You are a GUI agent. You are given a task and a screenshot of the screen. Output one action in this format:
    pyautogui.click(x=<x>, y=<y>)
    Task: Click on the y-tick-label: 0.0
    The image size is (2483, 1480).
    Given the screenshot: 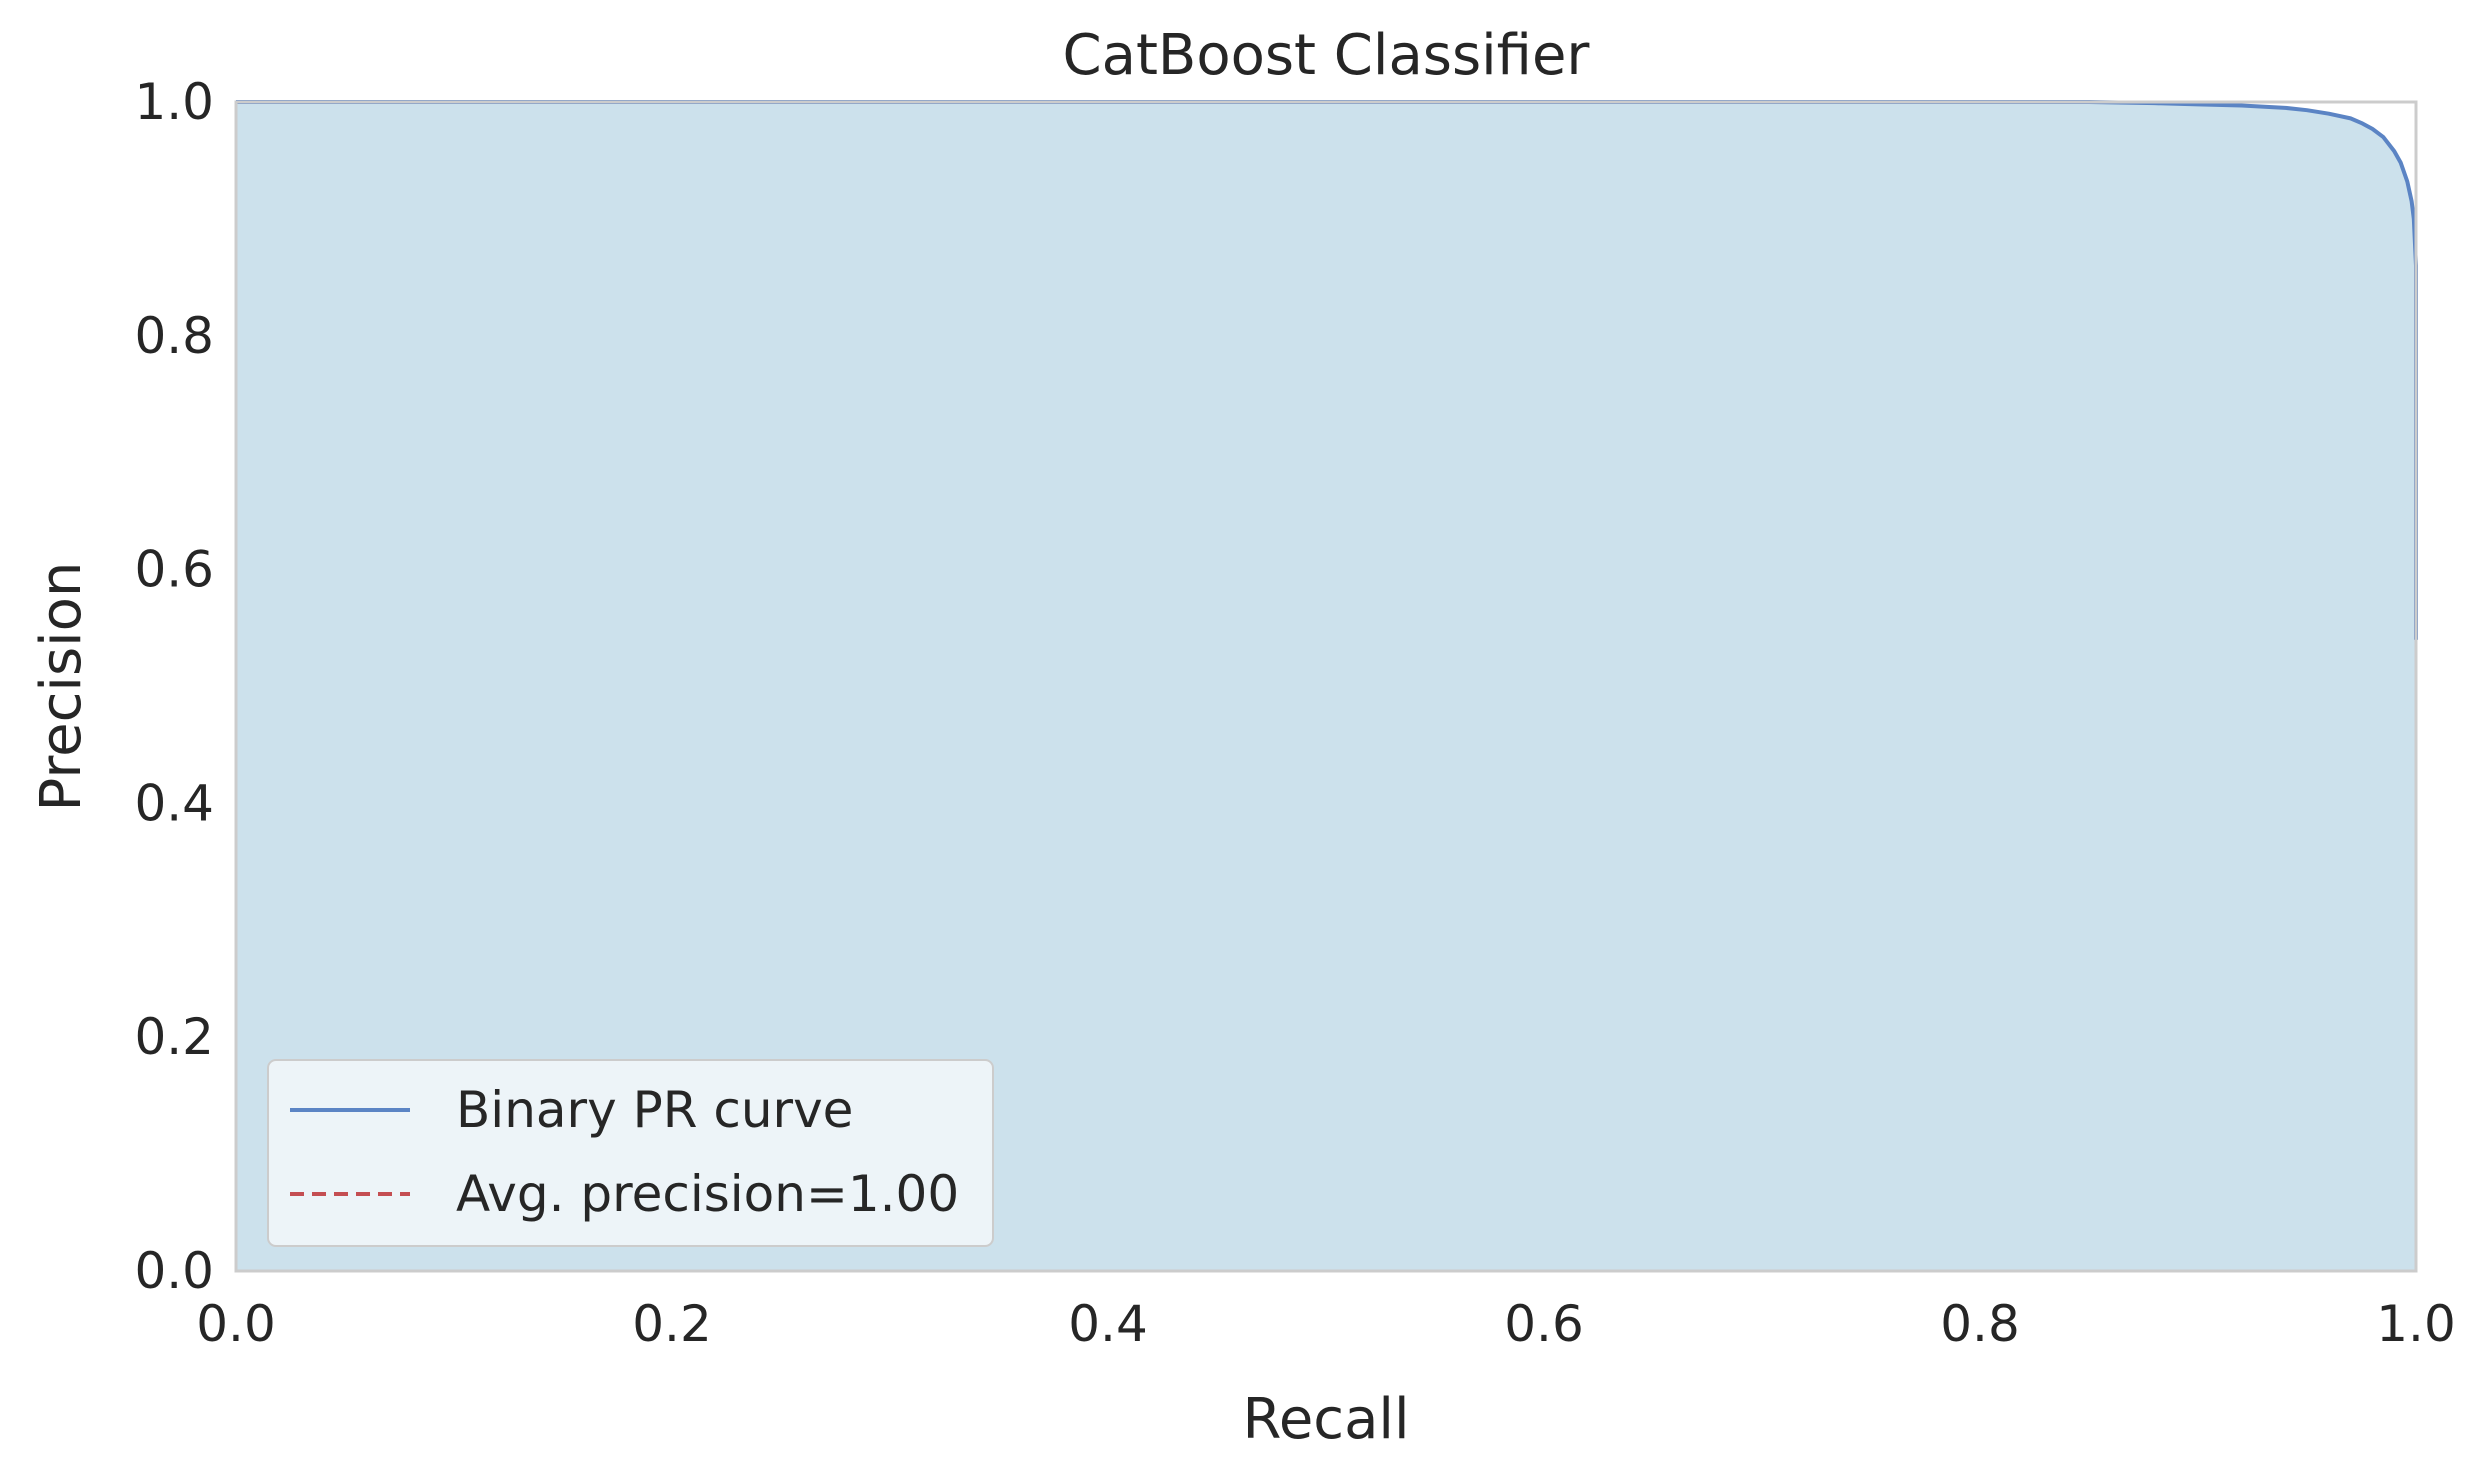 What is the action you would take?
    pyautogui.click(x=174, y=1271)
    